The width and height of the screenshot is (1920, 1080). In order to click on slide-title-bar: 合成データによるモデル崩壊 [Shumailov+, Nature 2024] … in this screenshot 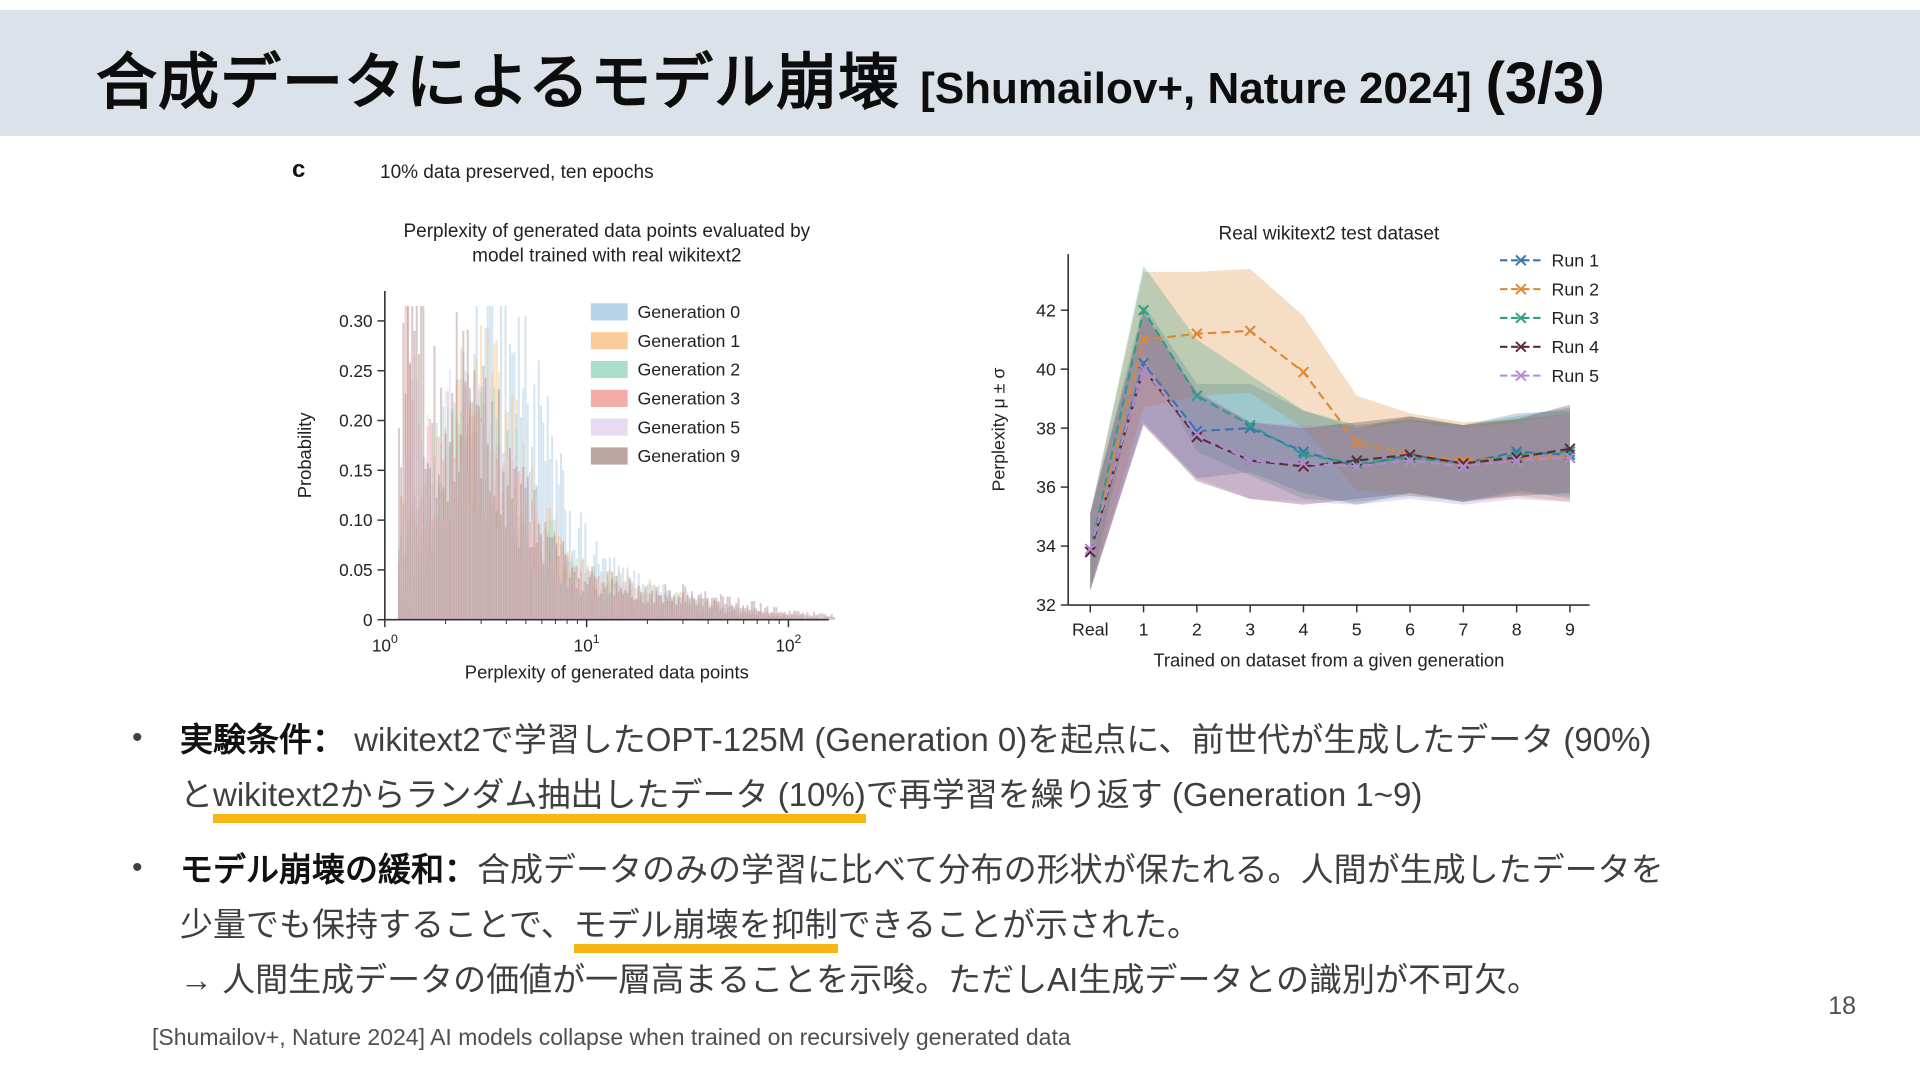, I will do `click(960, 73)`.